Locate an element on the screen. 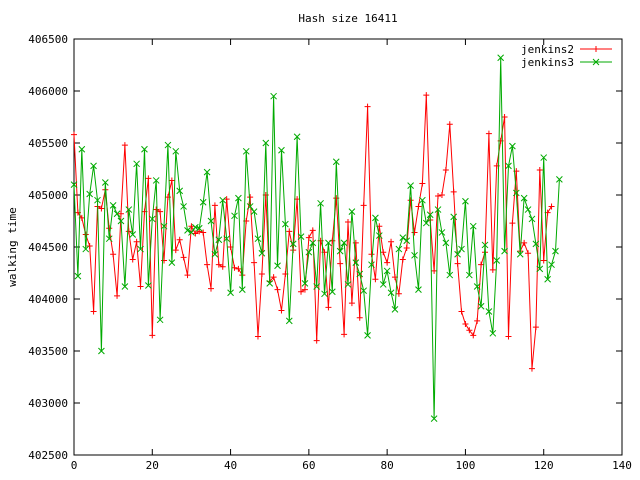 The height and width of the screenshot is (480, 640). y-tick-label: 404000 is located at coordinates (48, 299).